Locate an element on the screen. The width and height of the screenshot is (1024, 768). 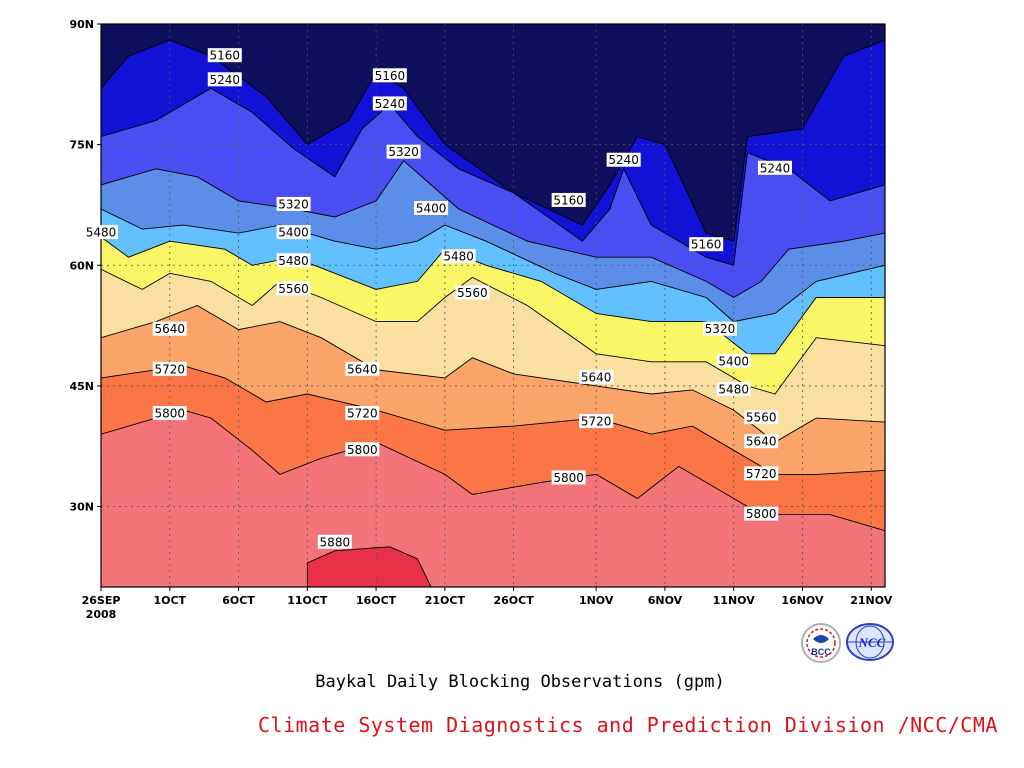
x-tick-label: 16NOV is located at coordinates (802, 600).